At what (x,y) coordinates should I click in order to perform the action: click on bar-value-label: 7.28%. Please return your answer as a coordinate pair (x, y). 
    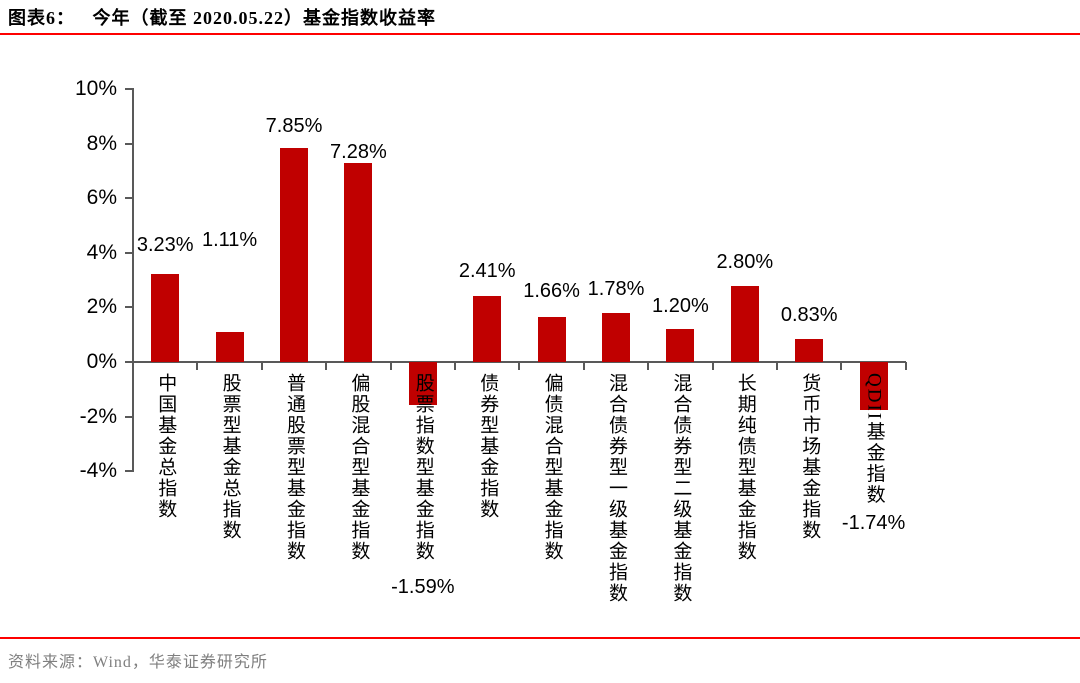
    Looking at the image, I should click on (358, 152).